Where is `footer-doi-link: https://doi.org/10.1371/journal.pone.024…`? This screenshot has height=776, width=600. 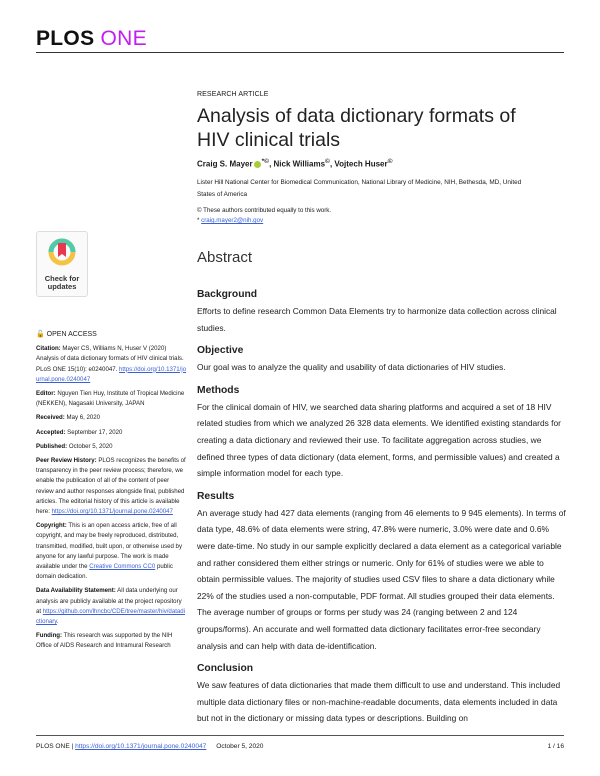 footer-doi-link: https://doi.org/10.1371/journal.pone.024… is located at coordinates (141, 746).